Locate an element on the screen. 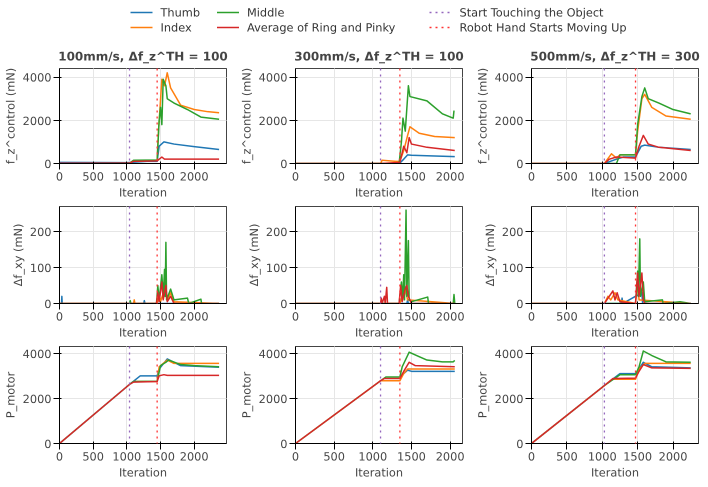  legend-label: Middle is located at coordinates (265, 13).